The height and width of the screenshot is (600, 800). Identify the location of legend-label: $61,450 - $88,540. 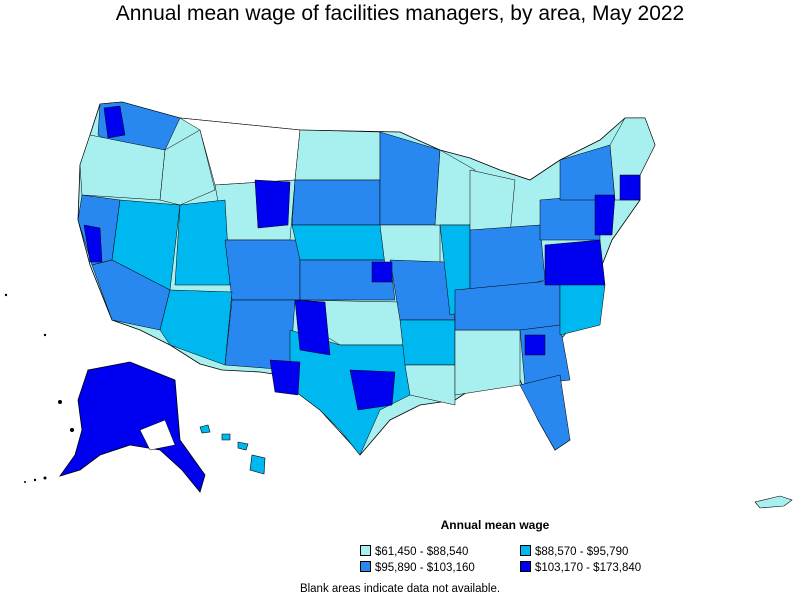
(422, 552).